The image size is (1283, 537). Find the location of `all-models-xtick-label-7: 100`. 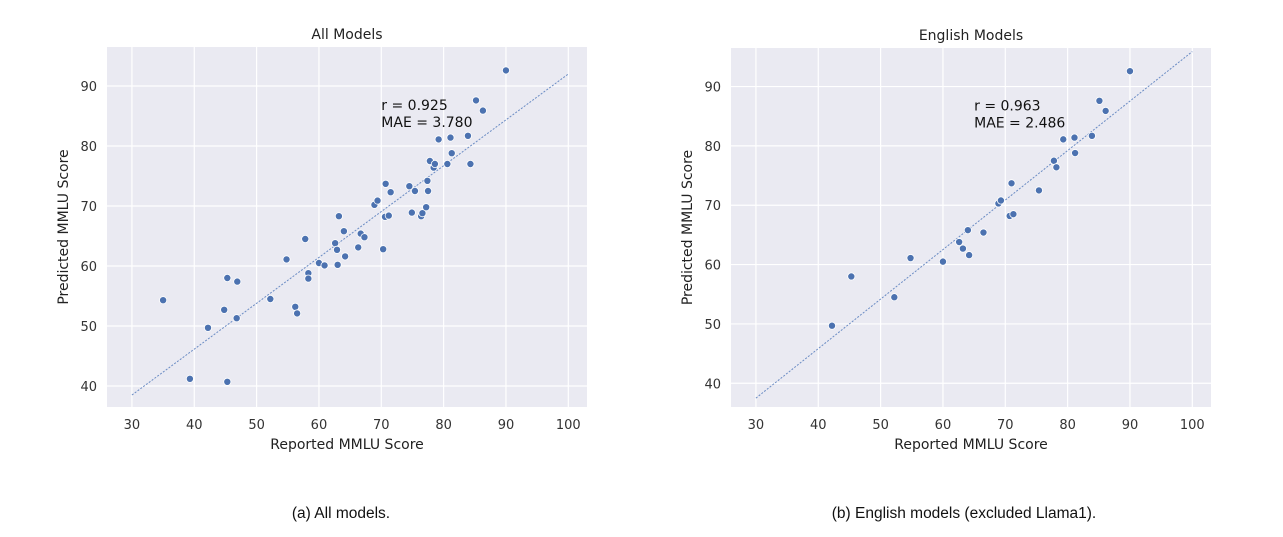

all-models-xtick-label-7: 100 is located at coordinates (568, 425).